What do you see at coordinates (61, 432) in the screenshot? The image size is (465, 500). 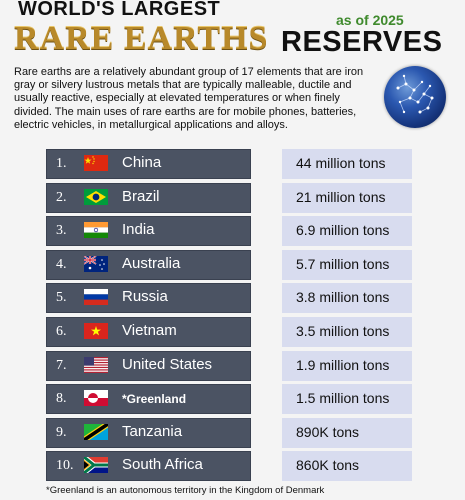 I see `rank-label: 9.` at bounding box center [61, 432].